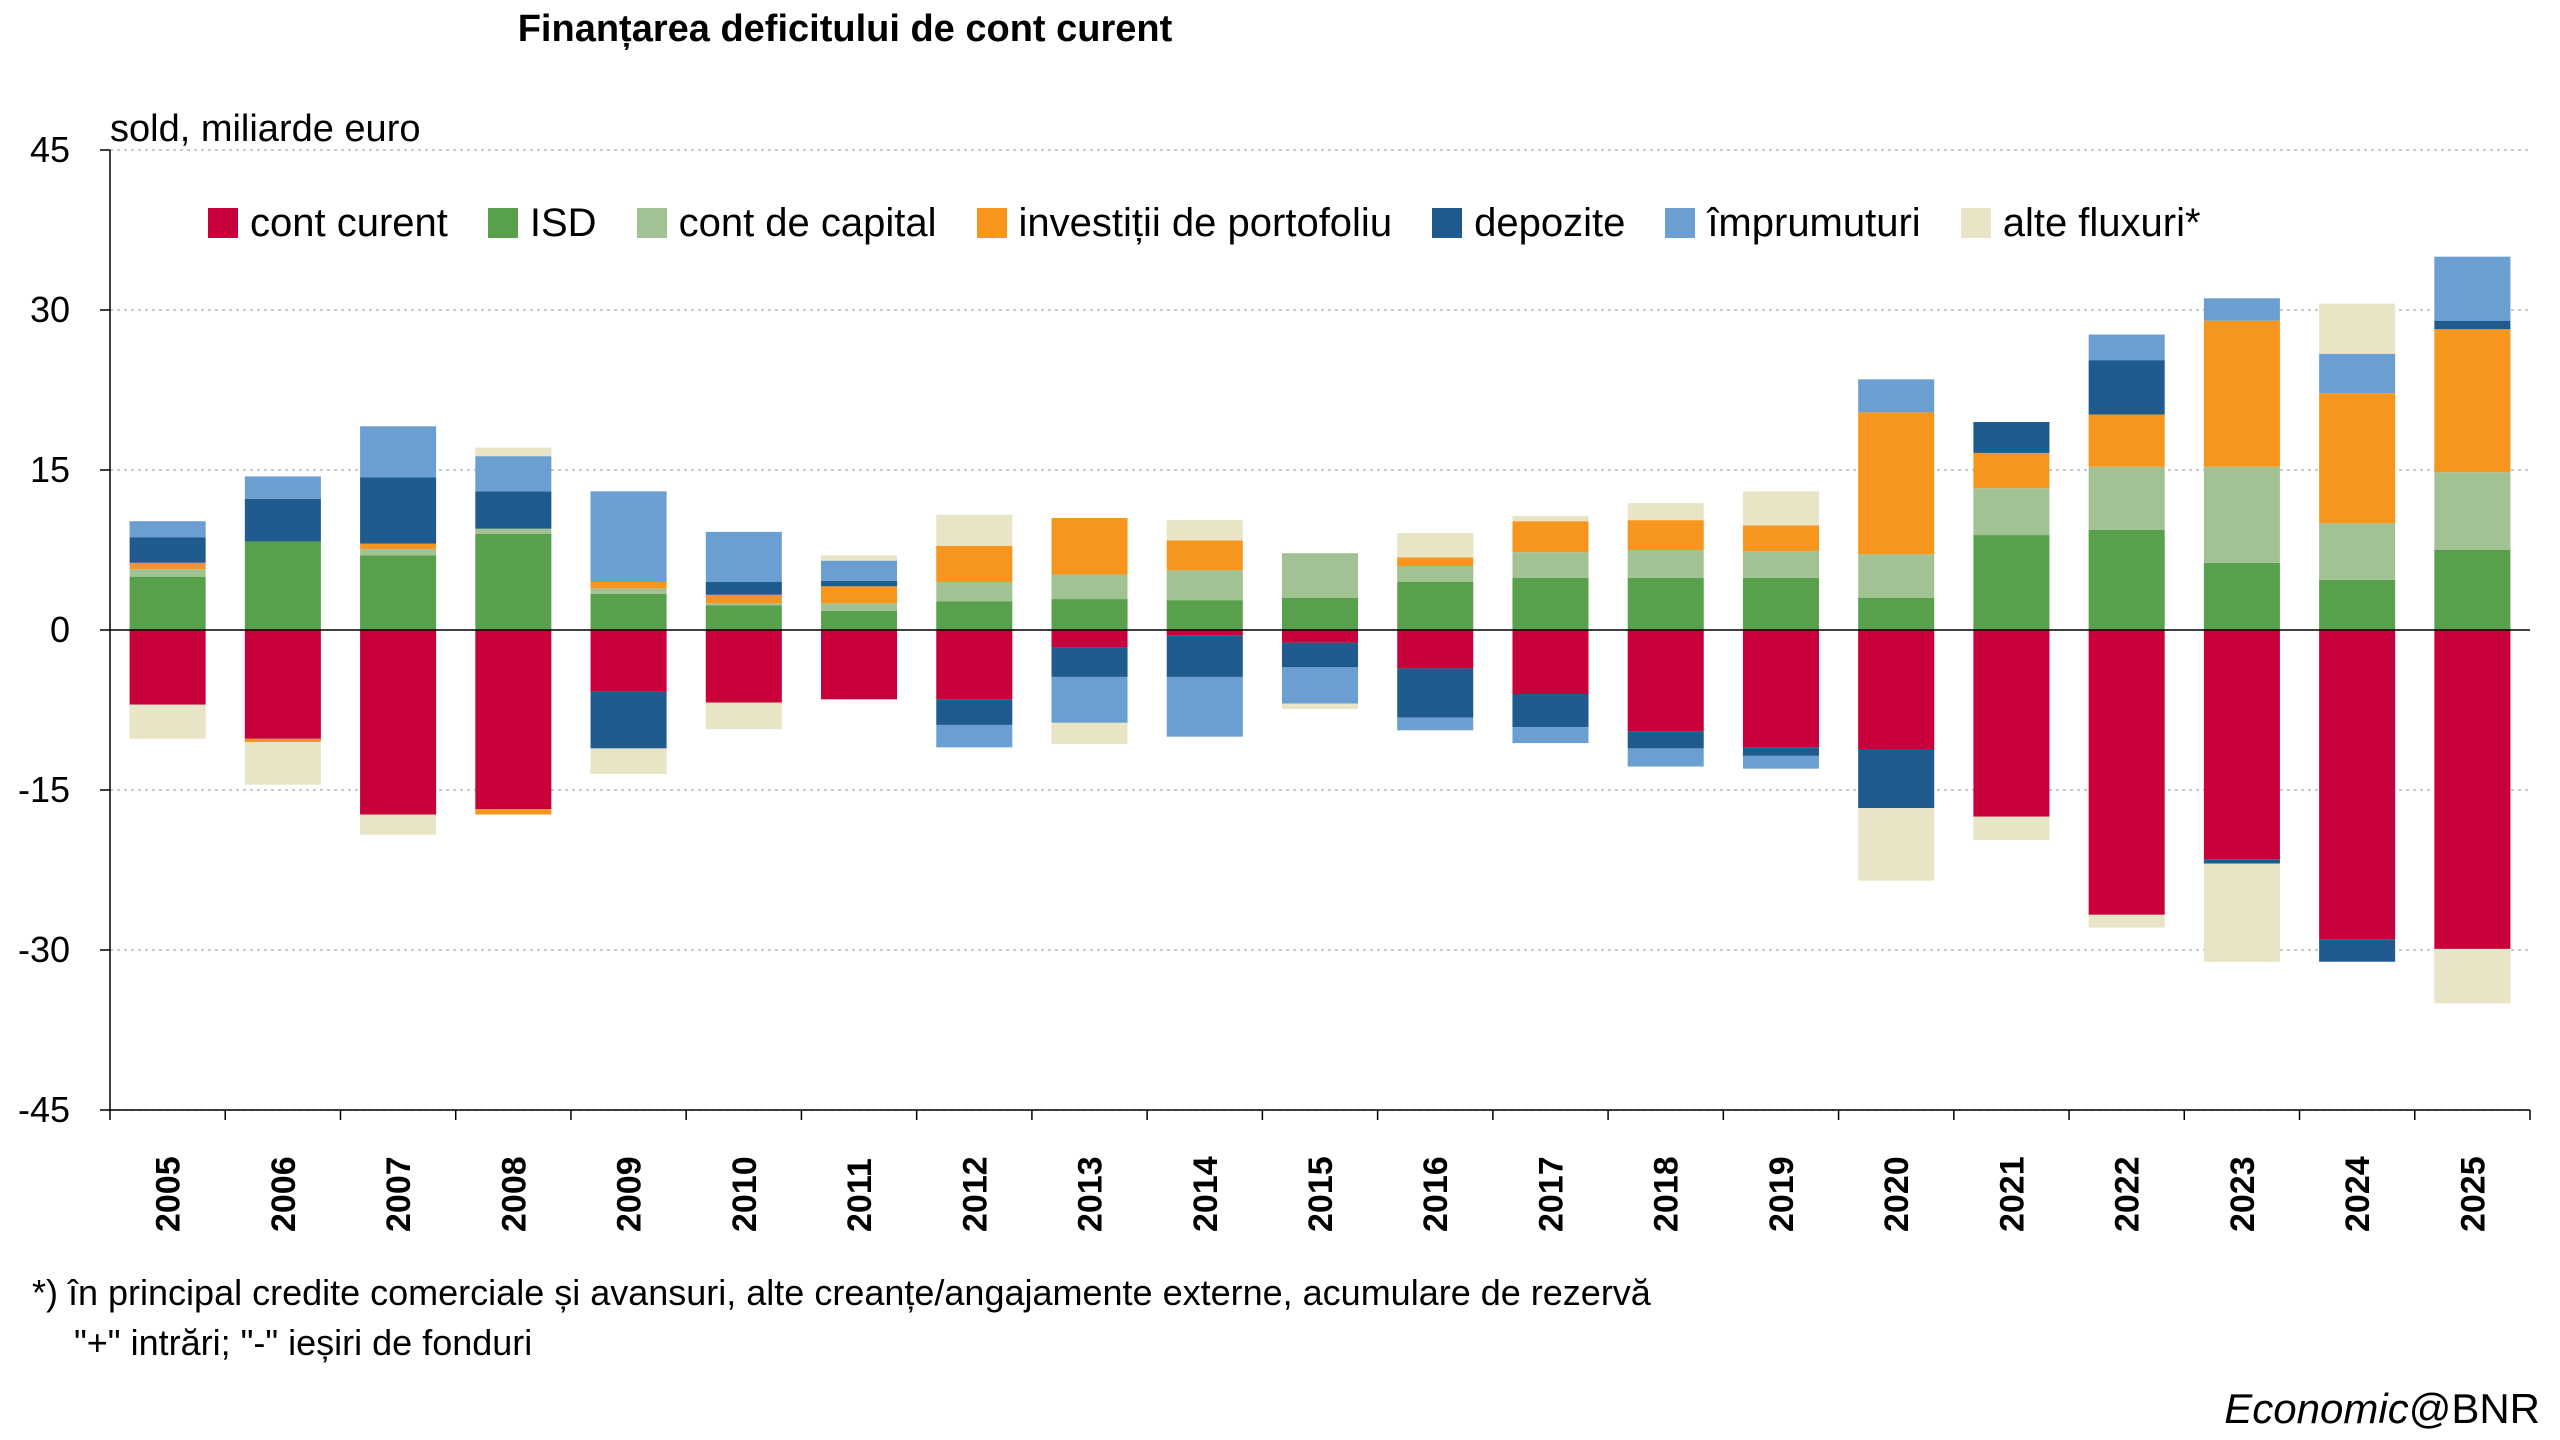  I want to click on bar-stack-2007, so click(398, 630).